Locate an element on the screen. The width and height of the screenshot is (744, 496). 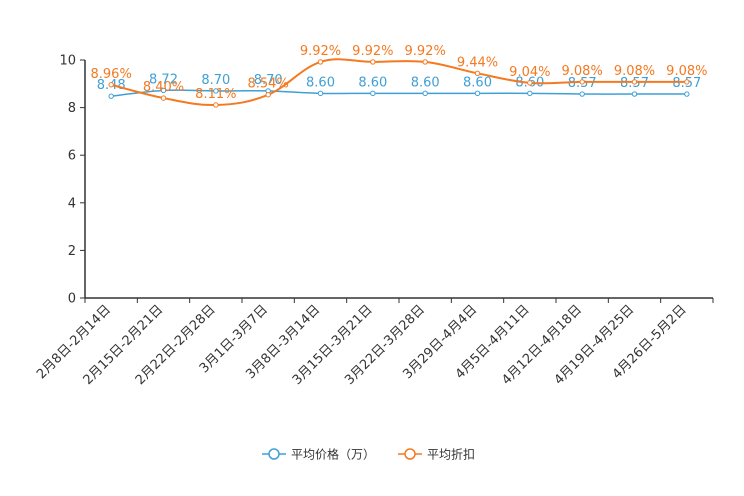
legend-item-1: 平均价格（万） is located at coordinates (318, 454).